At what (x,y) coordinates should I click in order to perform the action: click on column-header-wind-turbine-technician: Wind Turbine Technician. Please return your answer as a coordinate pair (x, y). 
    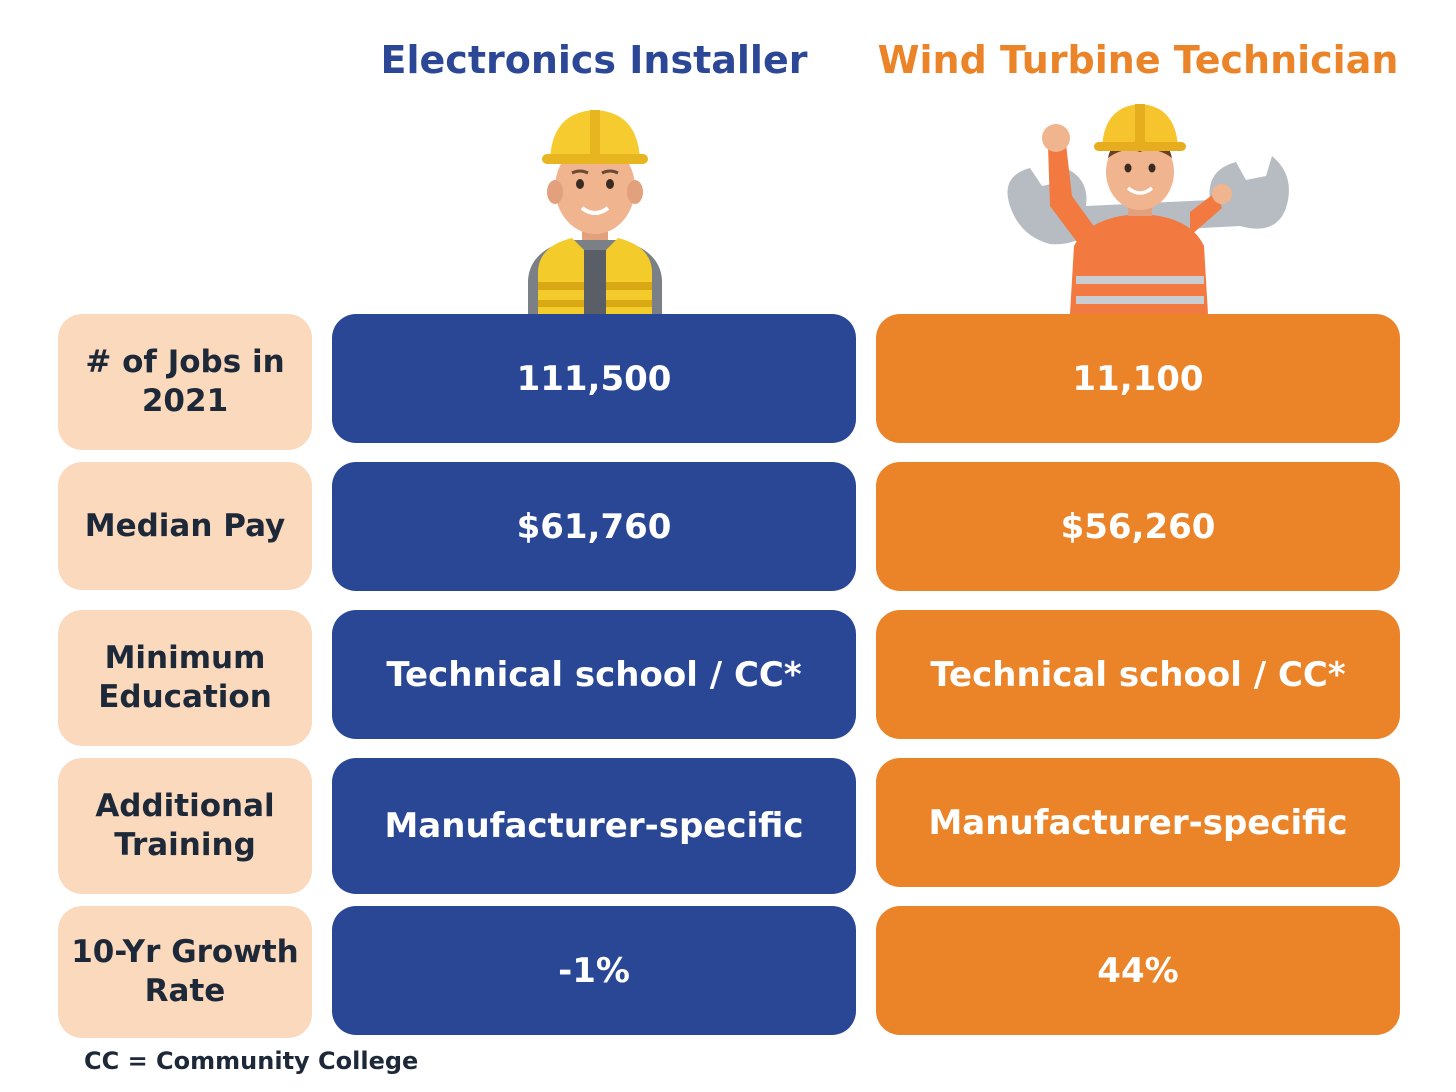
    Looking at the image, I should click on (1138, 60).